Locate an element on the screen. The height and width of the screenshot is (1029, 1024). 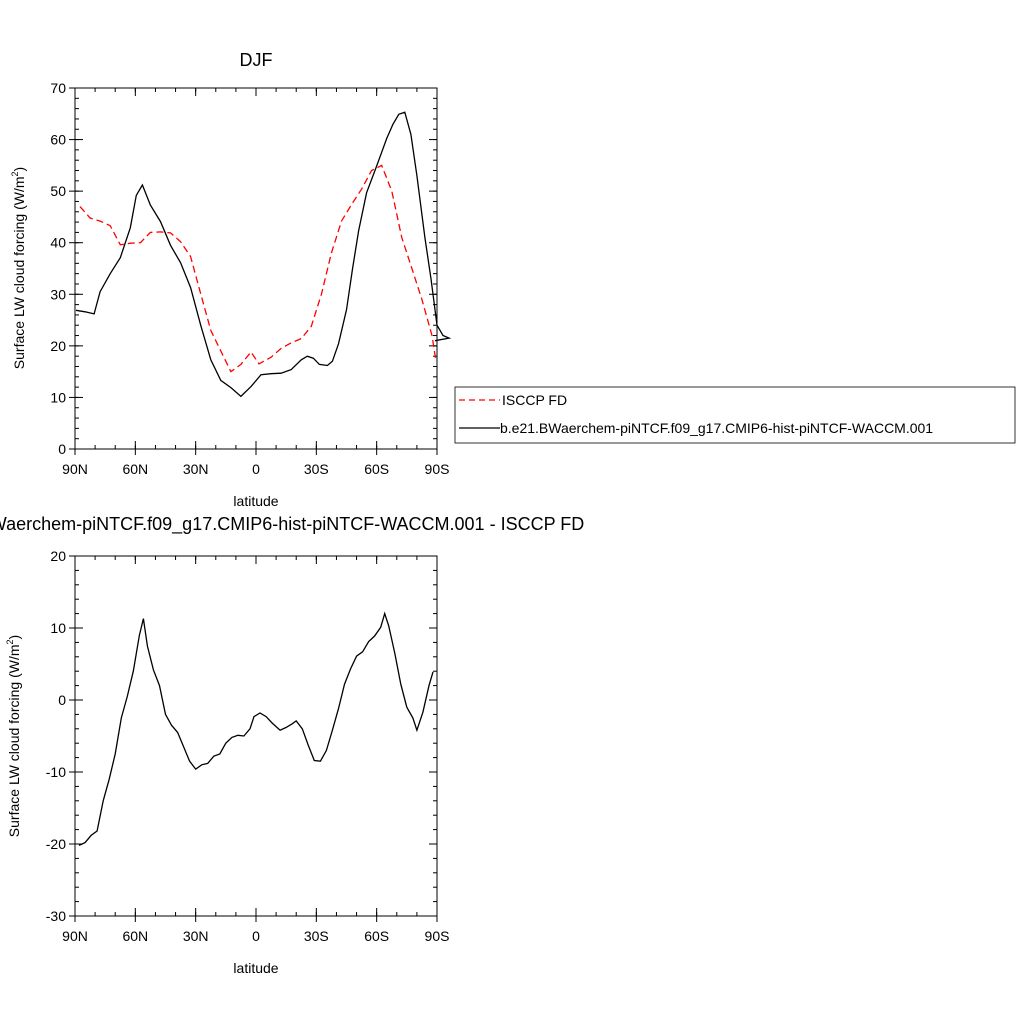
y-tick-label: -30 is located at coordinates (56, 916).